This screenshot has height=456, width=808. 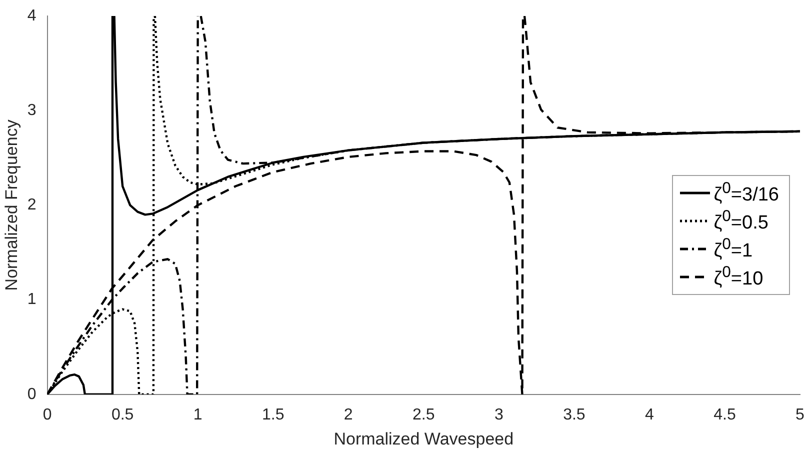 I want to click on x-tick-label: 1.5, so click(x=273, y=415).